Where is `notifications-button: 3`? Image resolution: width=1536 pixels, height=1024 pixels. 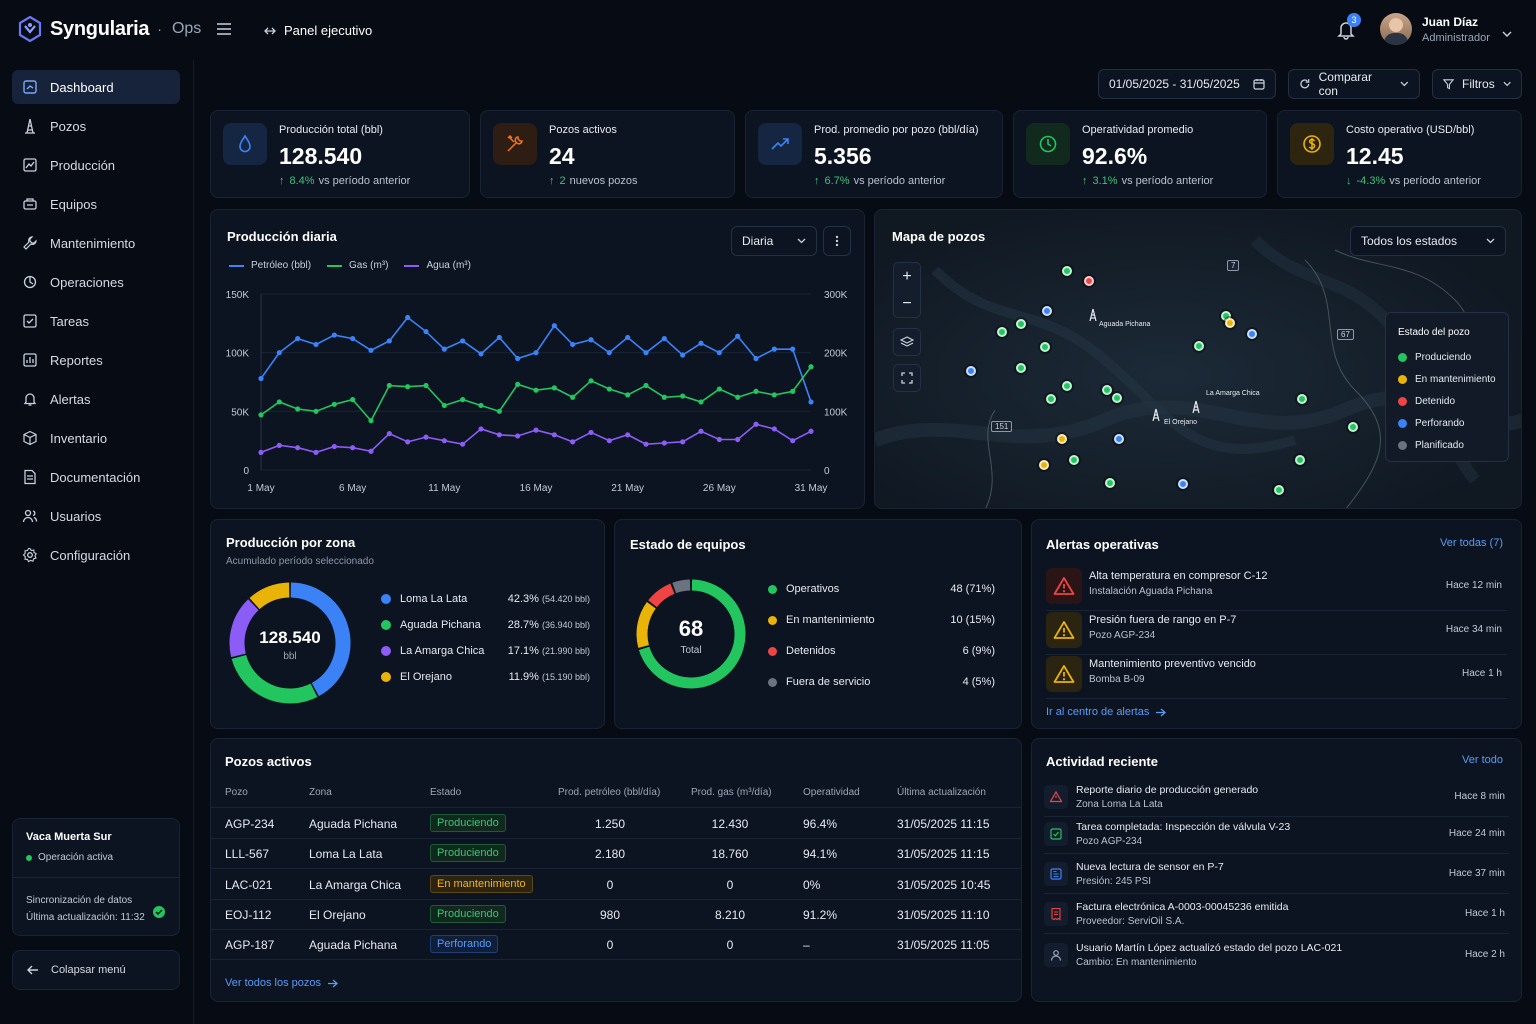
notifications-button: 3 is located at coordinates (1349, 28).